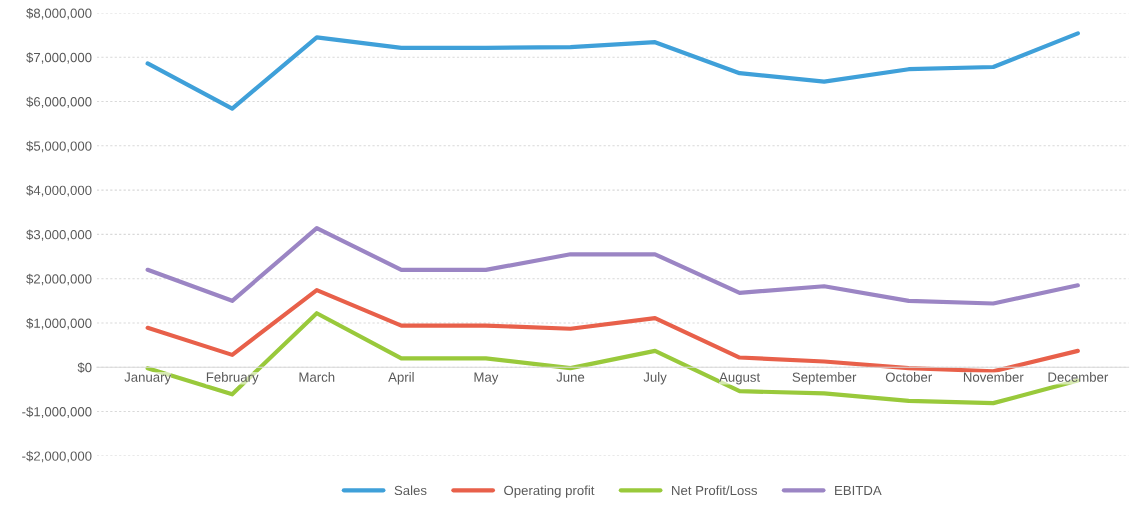 Image resolution: width=1140 pixels, height=518 pixels. I want to click on y-tick-label: $8,000,000, so click(59, 13).